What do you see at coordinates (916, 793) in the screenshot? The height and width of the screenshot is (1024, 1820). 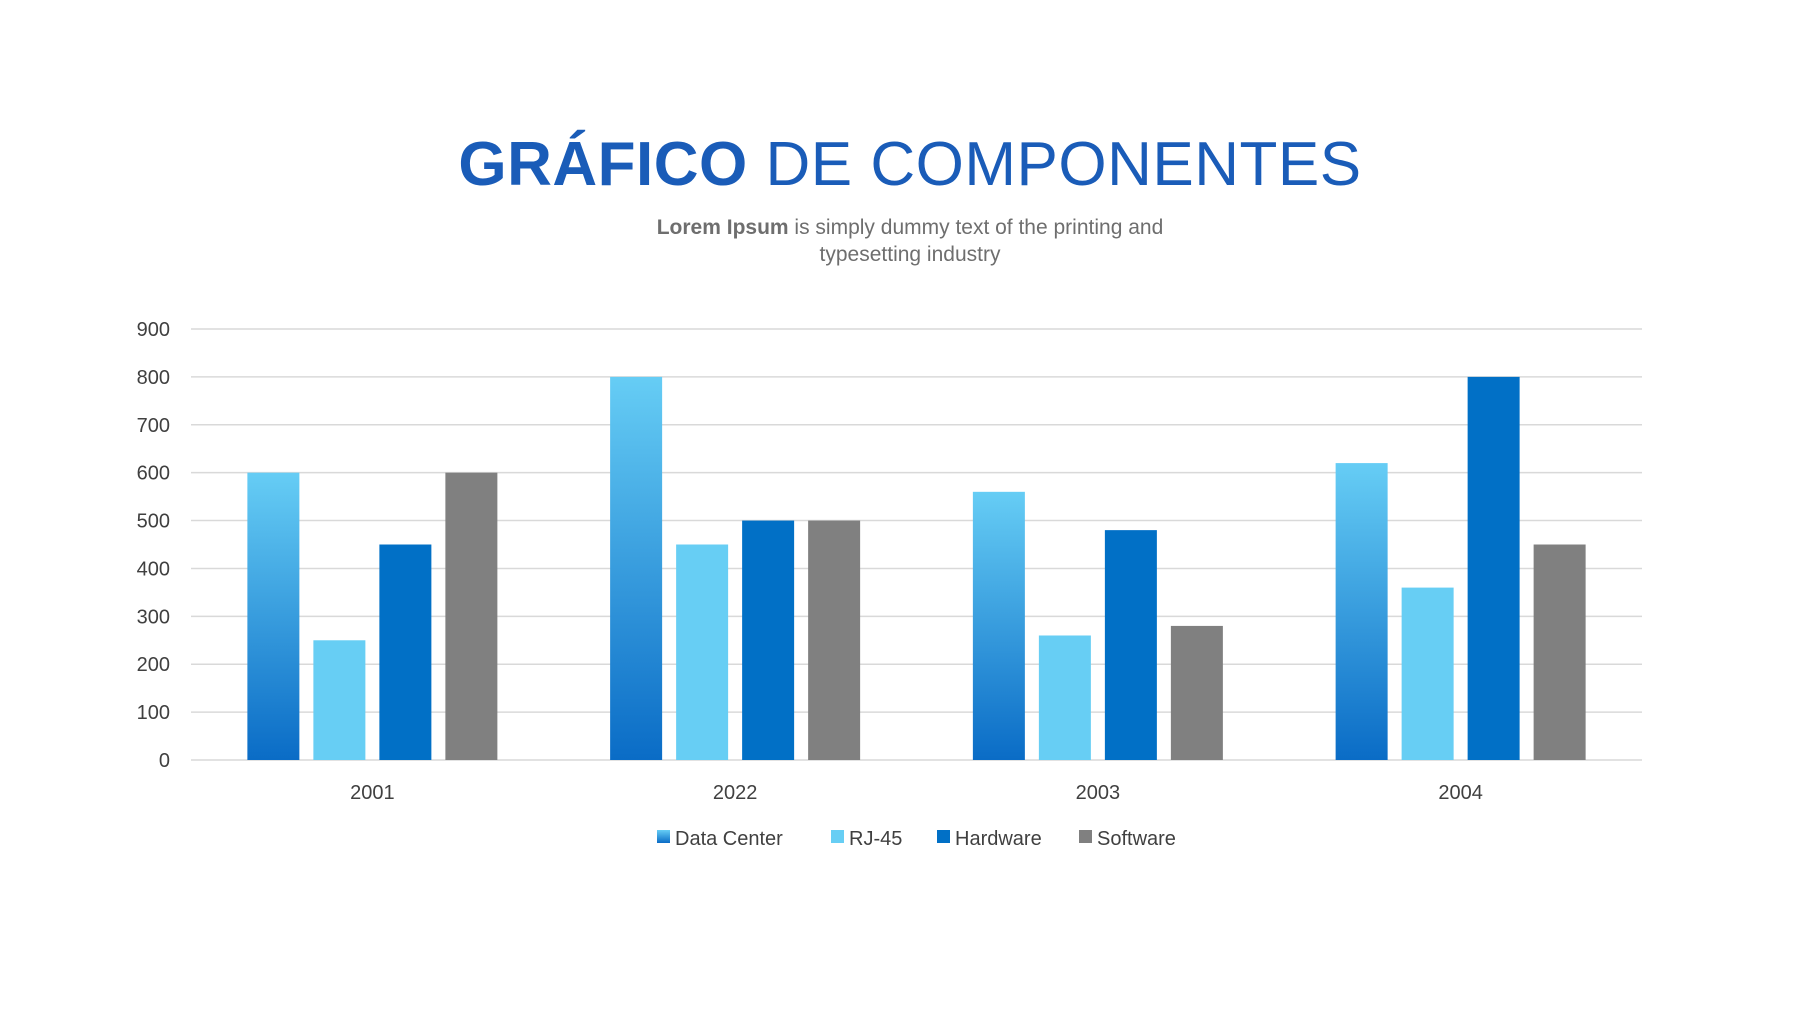 I see `x-axis: 2001 2022 2003 2004` at bounding box center [916, 793].